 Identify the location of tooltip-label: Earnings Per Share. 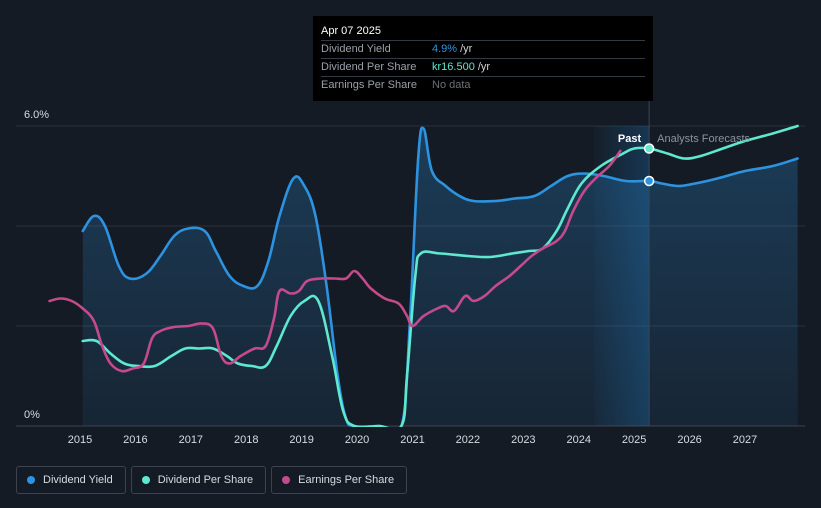
(369, 85).